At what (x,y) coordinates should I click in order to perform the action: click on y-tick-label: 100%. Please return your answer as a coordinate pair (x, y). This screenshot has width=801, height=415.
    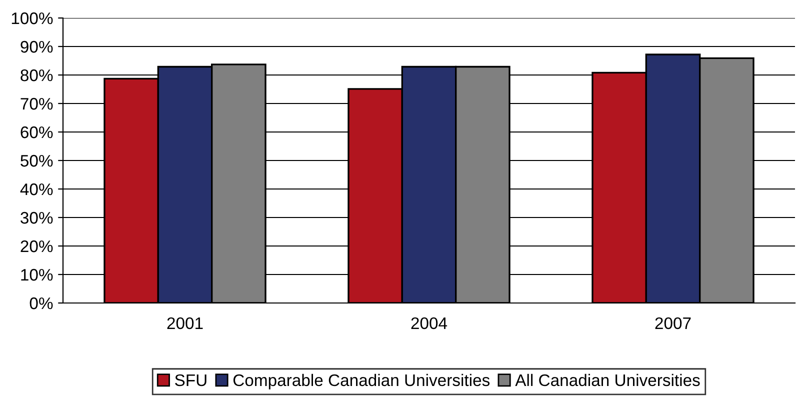
    Looking at the image, I should click on (32, 18).